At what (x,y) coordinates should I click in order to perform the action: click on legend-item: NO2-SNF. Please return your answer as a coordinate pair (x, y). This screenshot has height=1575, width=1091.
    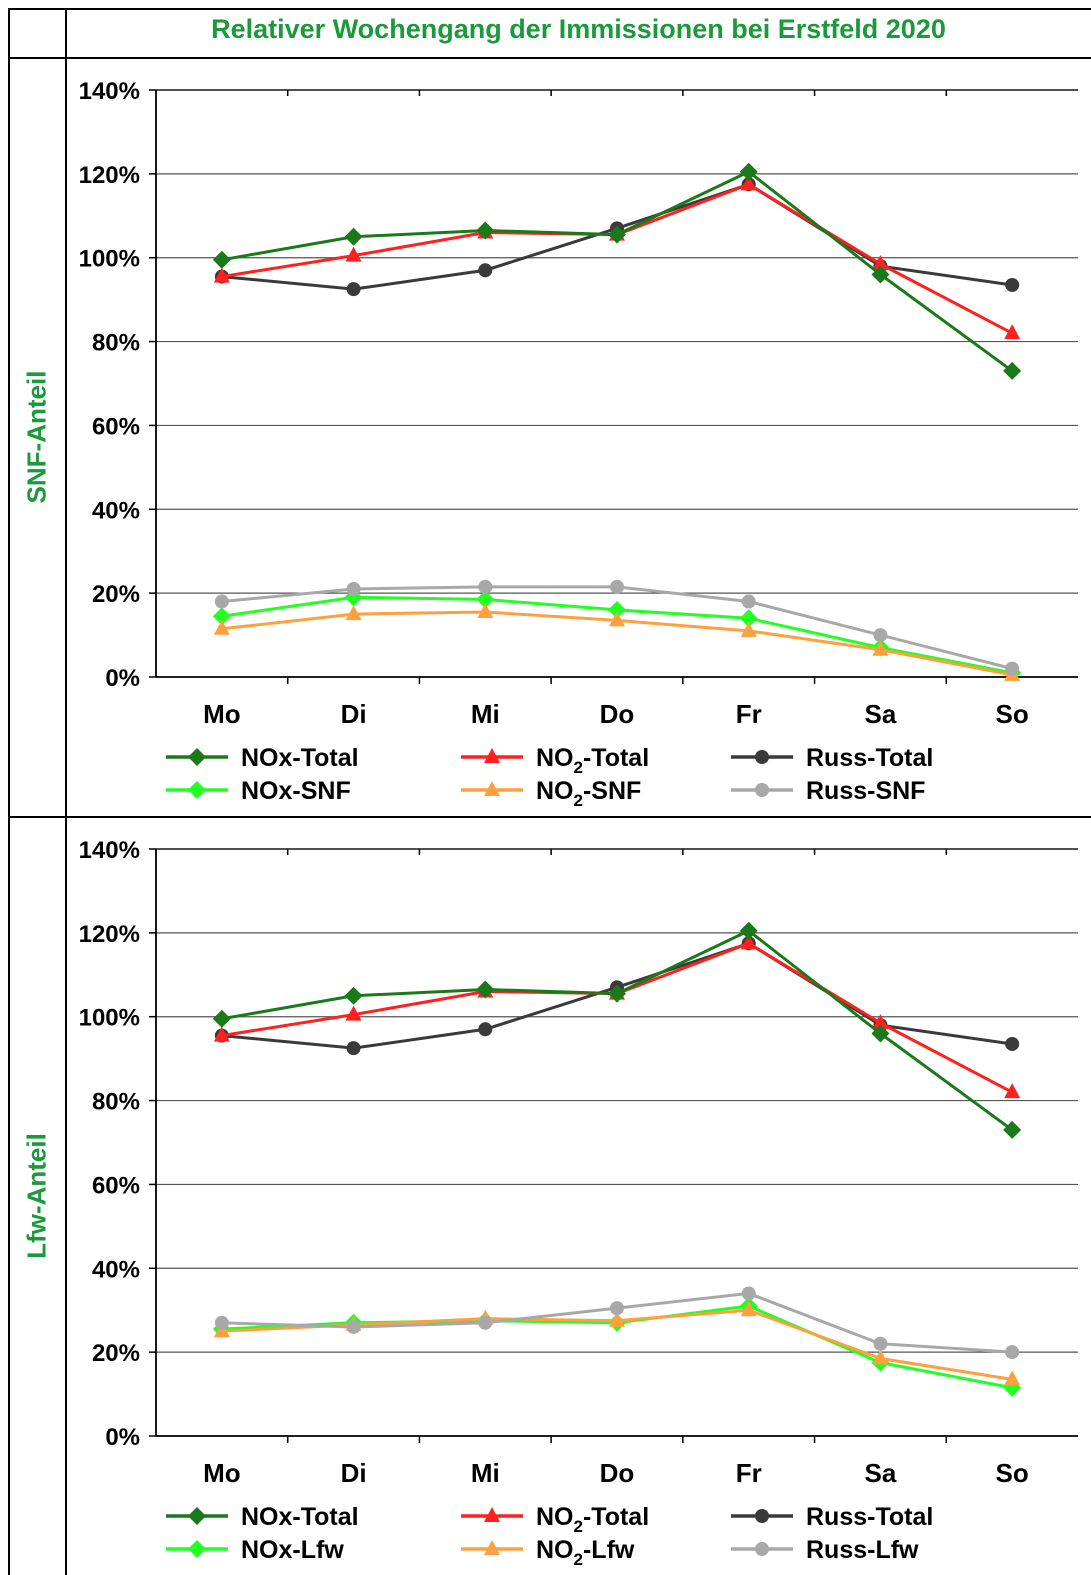
    Looking at the image, I should click on (551, 793).